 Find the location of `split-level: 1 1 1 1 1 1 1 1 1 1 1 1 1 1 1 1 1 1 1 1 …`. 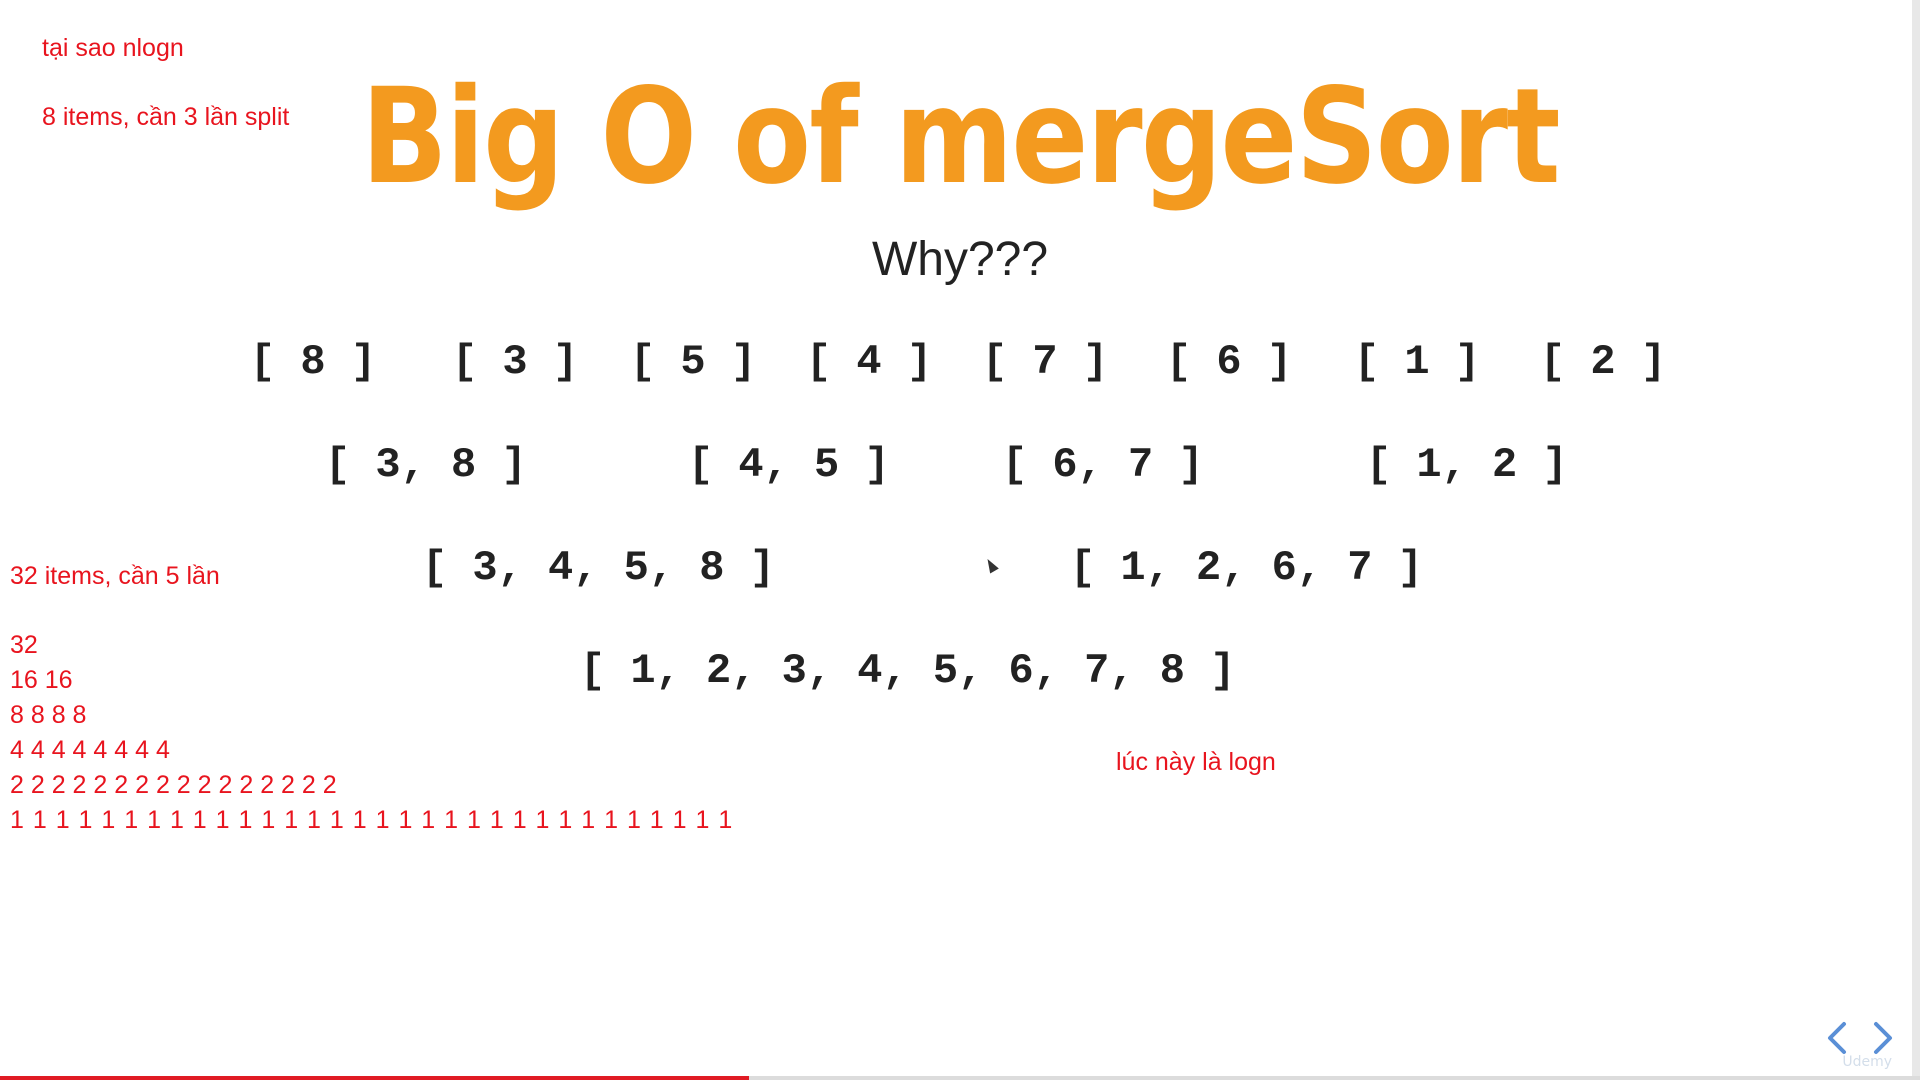

split-level: 1 1 1 1 1 1 1 1 1 1 1 1 1 1 1 1 1 1 1 1 … is located at coordinates (372, 820).